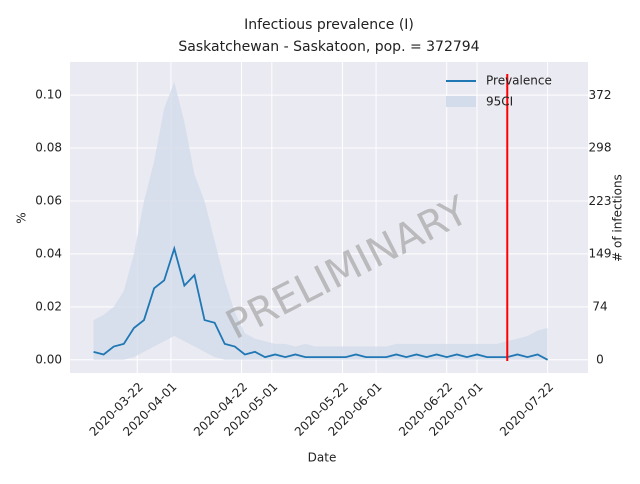  Describe the element at coordinates (519, 81) in the screenshot. I see `legend-label: Prevalence` at that location.